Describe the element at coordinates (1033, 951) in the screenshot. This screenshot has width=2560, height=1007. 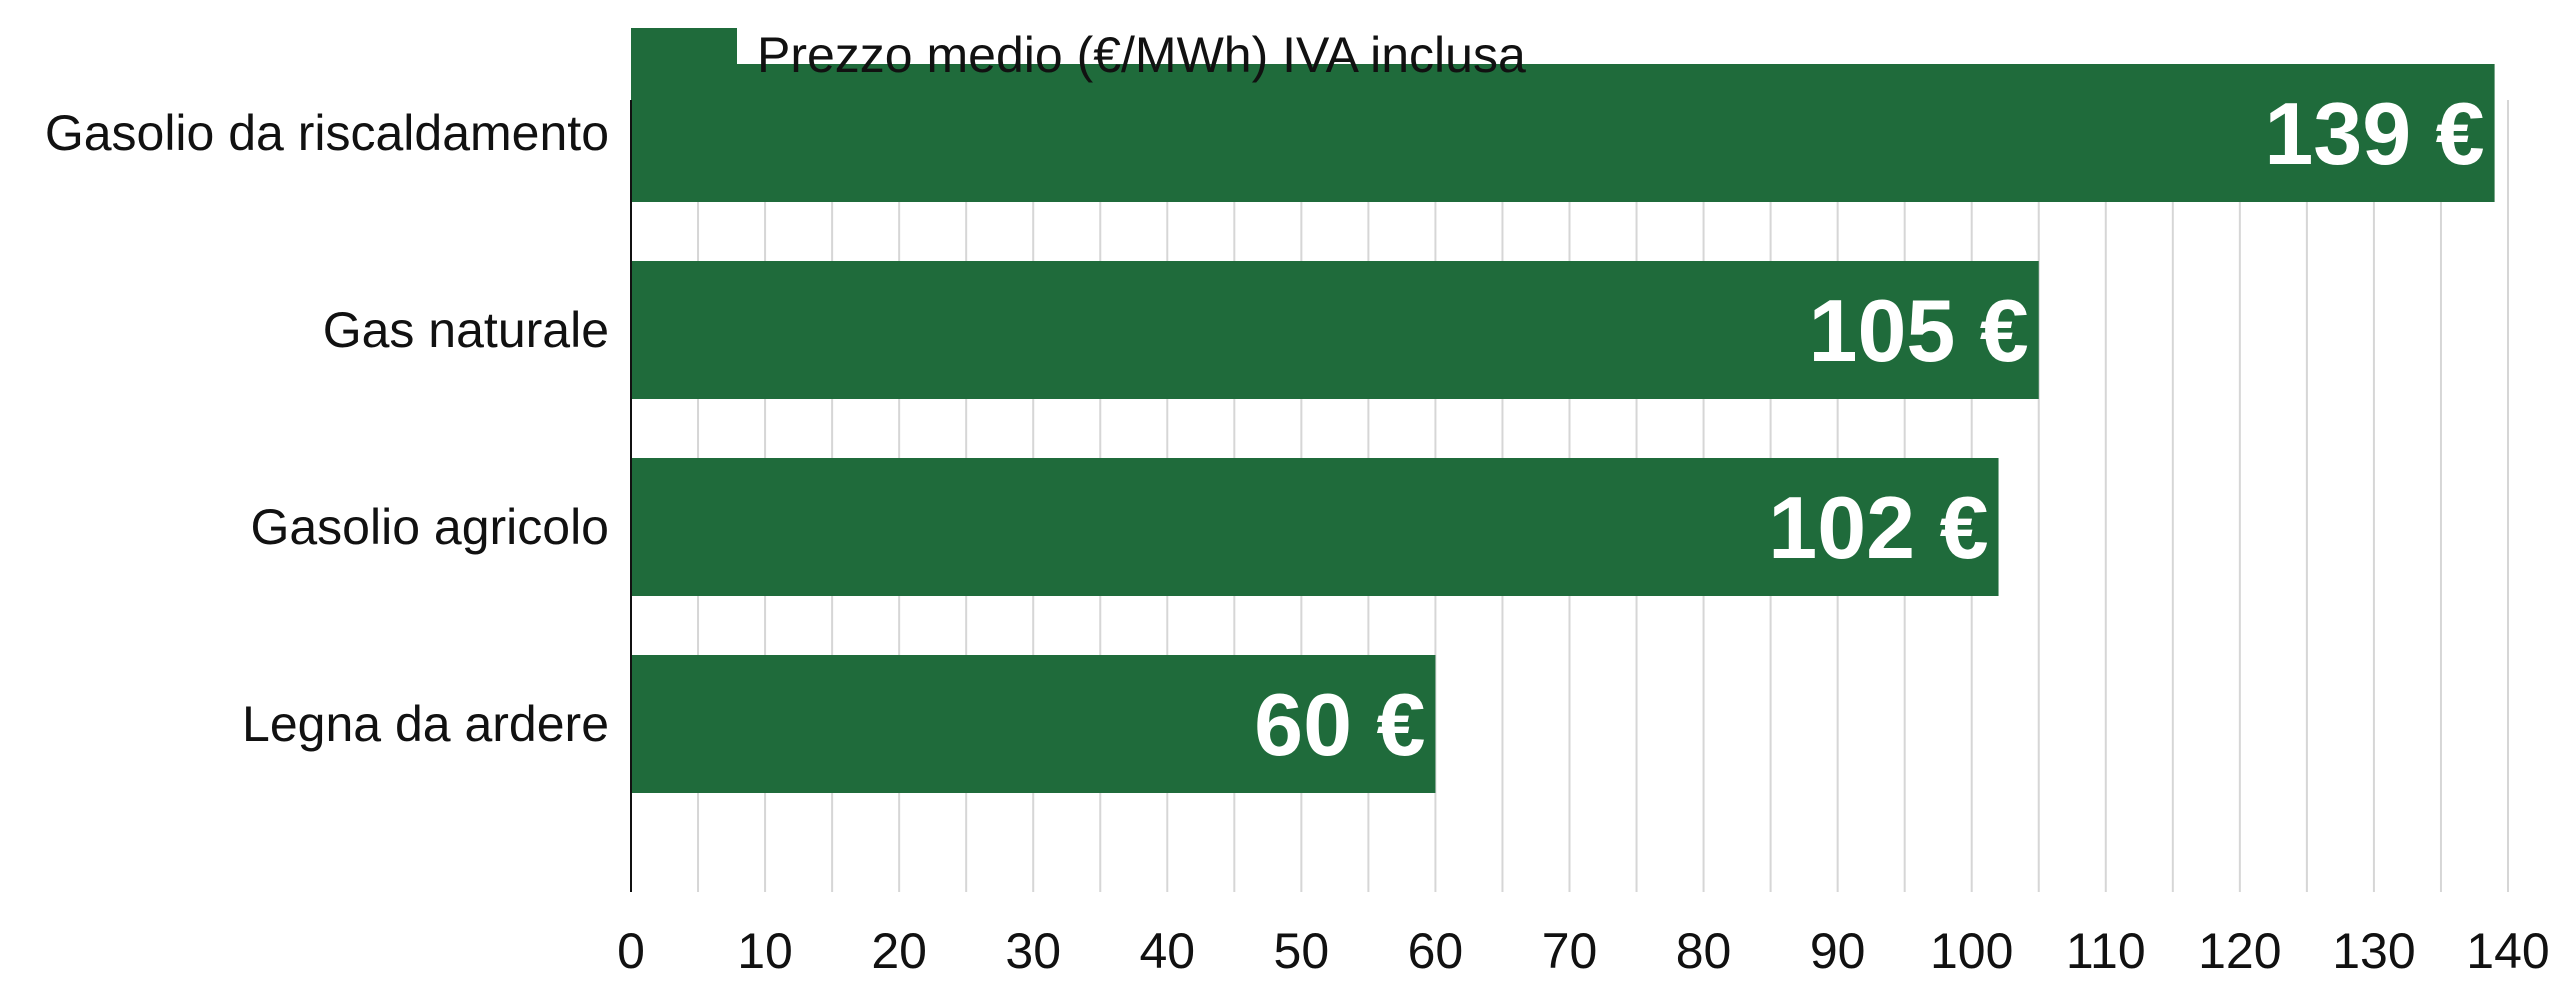
I see `x-tick-label: 30` at that location.